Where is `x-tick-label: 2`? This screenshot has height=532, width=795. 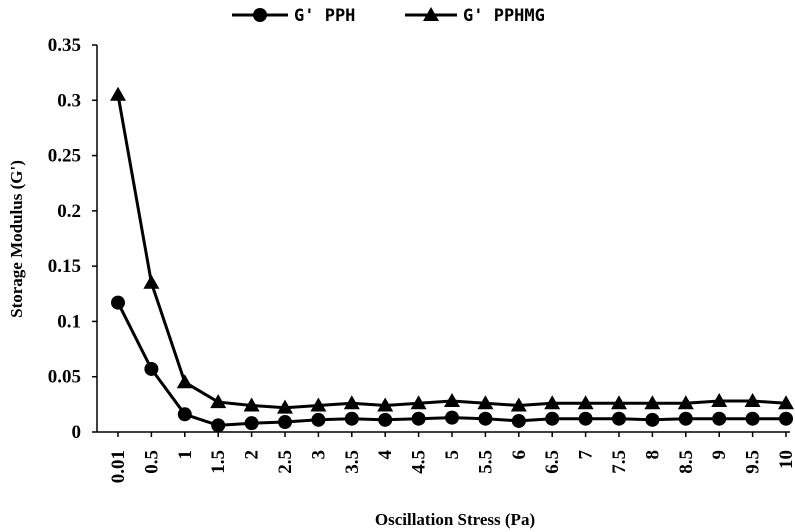
x-tick-label: 2 is located at coordinates (252, 455).